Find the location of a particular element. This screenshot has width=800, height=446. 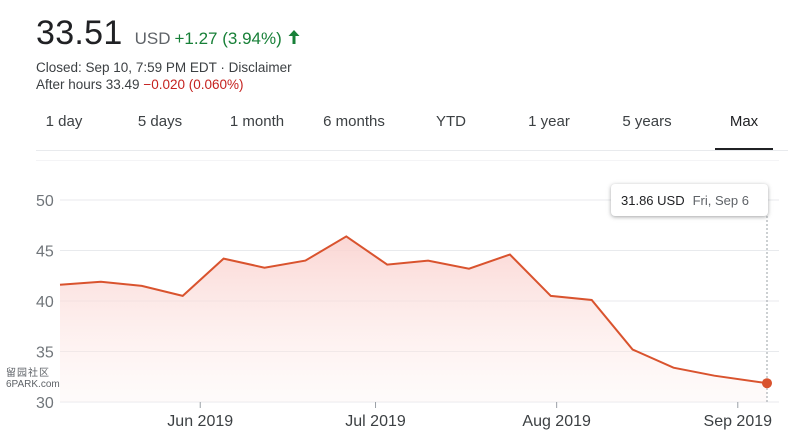

tab-ytd: YTD is located at coordinates (451, 121).